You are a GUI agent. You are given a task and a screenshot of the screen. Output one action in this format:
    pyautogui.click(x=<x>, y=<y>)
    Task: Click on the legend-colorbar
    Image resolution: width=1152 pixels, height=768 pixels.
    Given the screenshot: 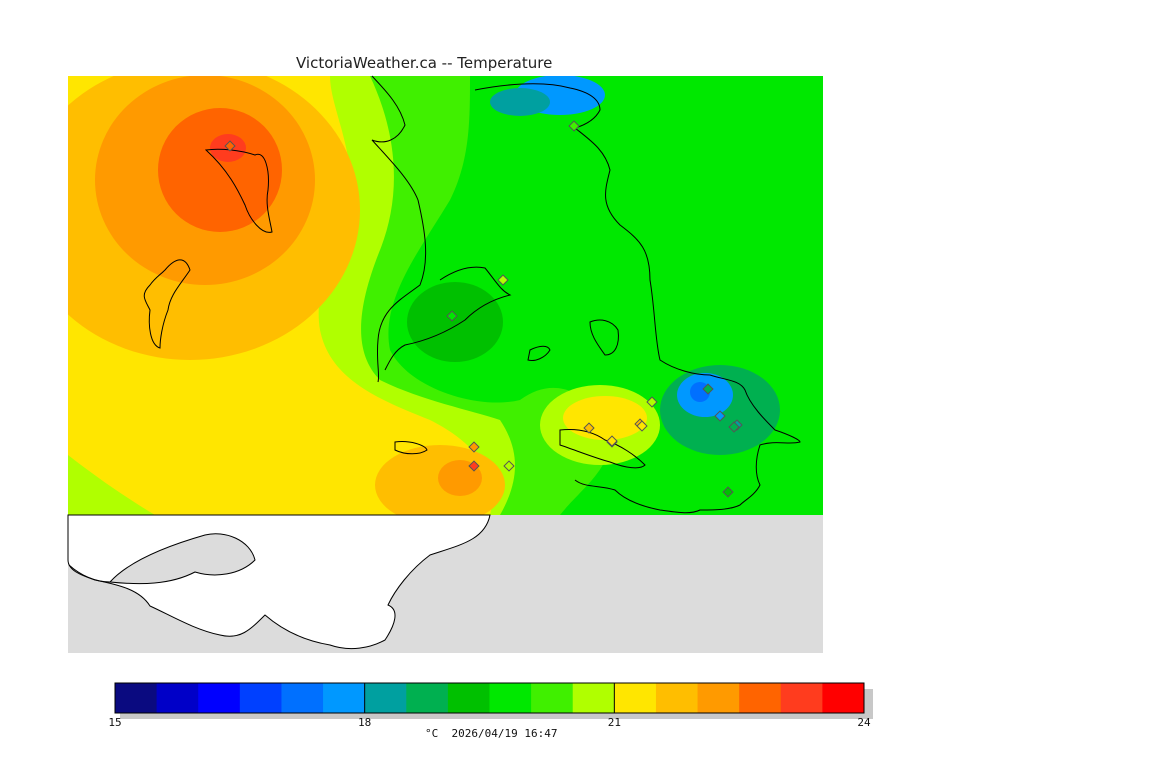 What is the action you would take?
    pyautogui.click(x=489, y=698)
    